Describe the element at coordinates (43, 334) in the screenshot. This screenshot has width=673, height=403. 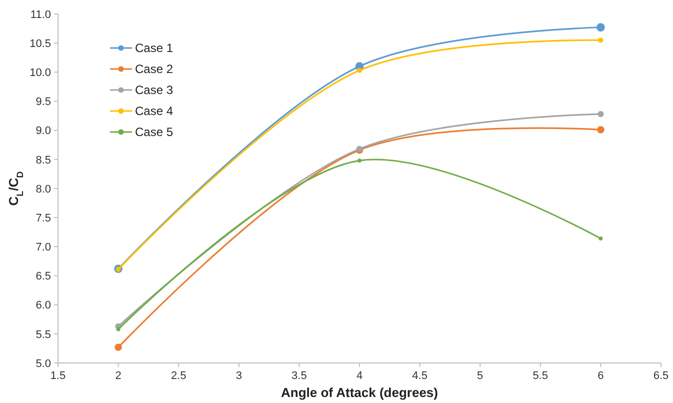
I see `y-tick-label: 5.5` at that location.